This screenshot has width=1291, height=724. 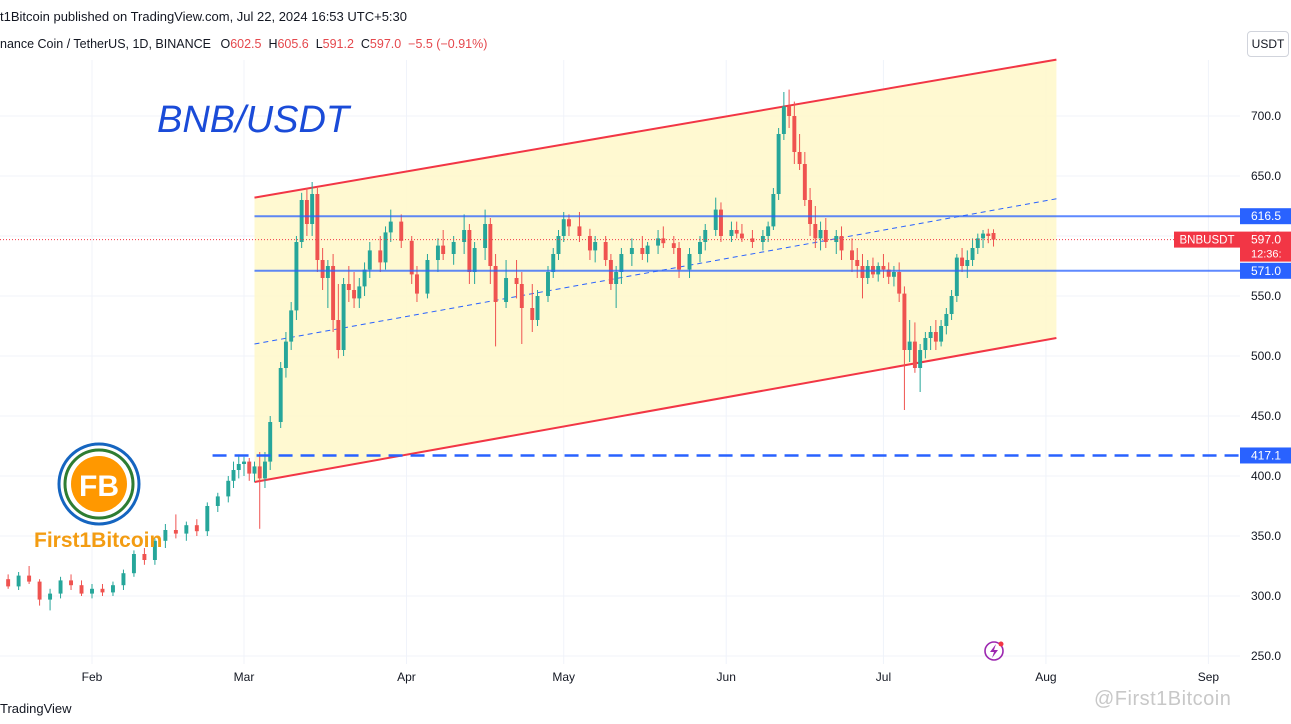 I want to click on x-tick-label: May, so click(x=563, y=677).